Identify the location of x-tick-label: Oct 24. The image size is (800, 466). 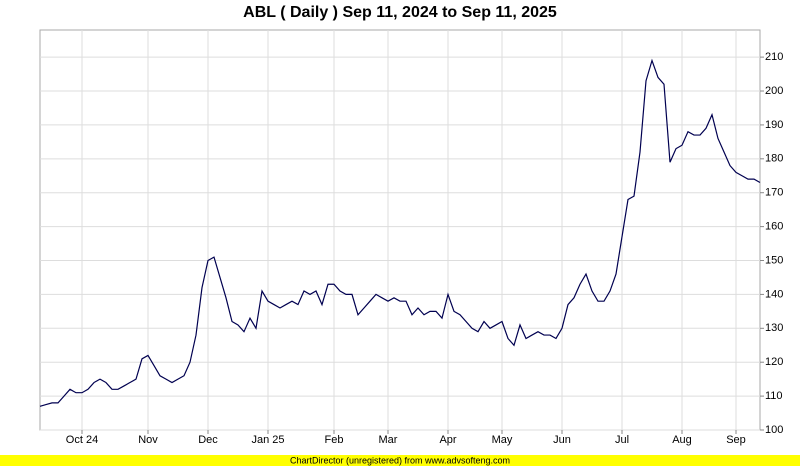
(82, 440).